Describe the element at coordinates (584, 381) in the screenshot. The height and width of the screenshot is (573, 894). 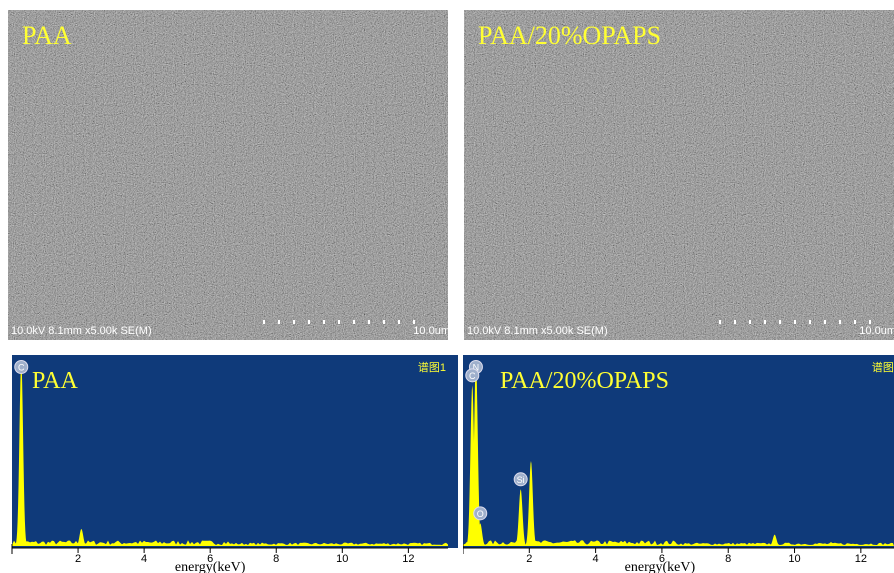
I see `spectrum-title: PAA/20%OPAPS` at that location.